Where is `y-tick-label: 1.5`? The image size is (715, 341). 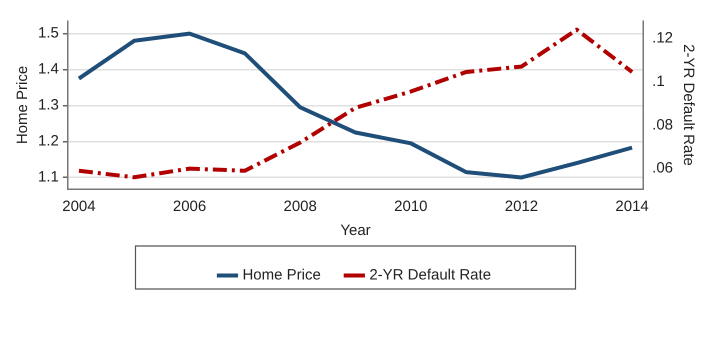 y-tick-label: 1.5 is located at coordinates (48, 33).